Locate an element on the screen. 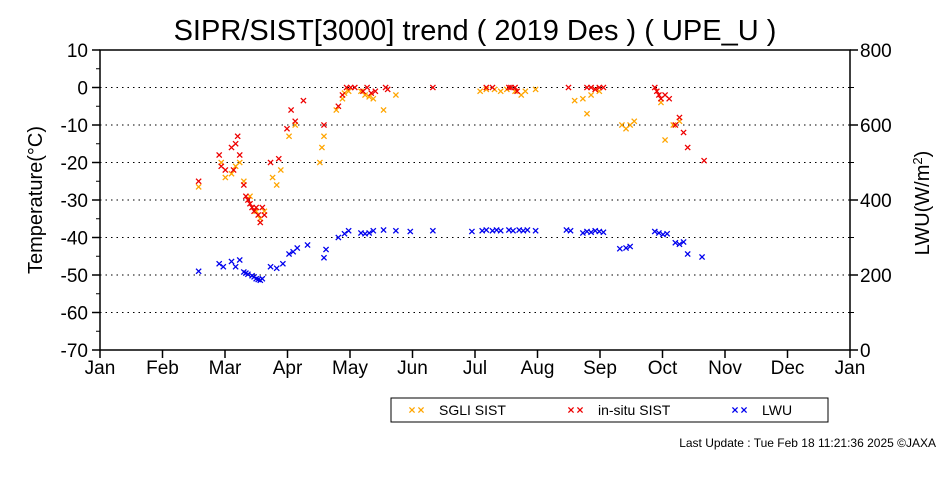  series-sgli-sist is located at coordinates (439, 154).